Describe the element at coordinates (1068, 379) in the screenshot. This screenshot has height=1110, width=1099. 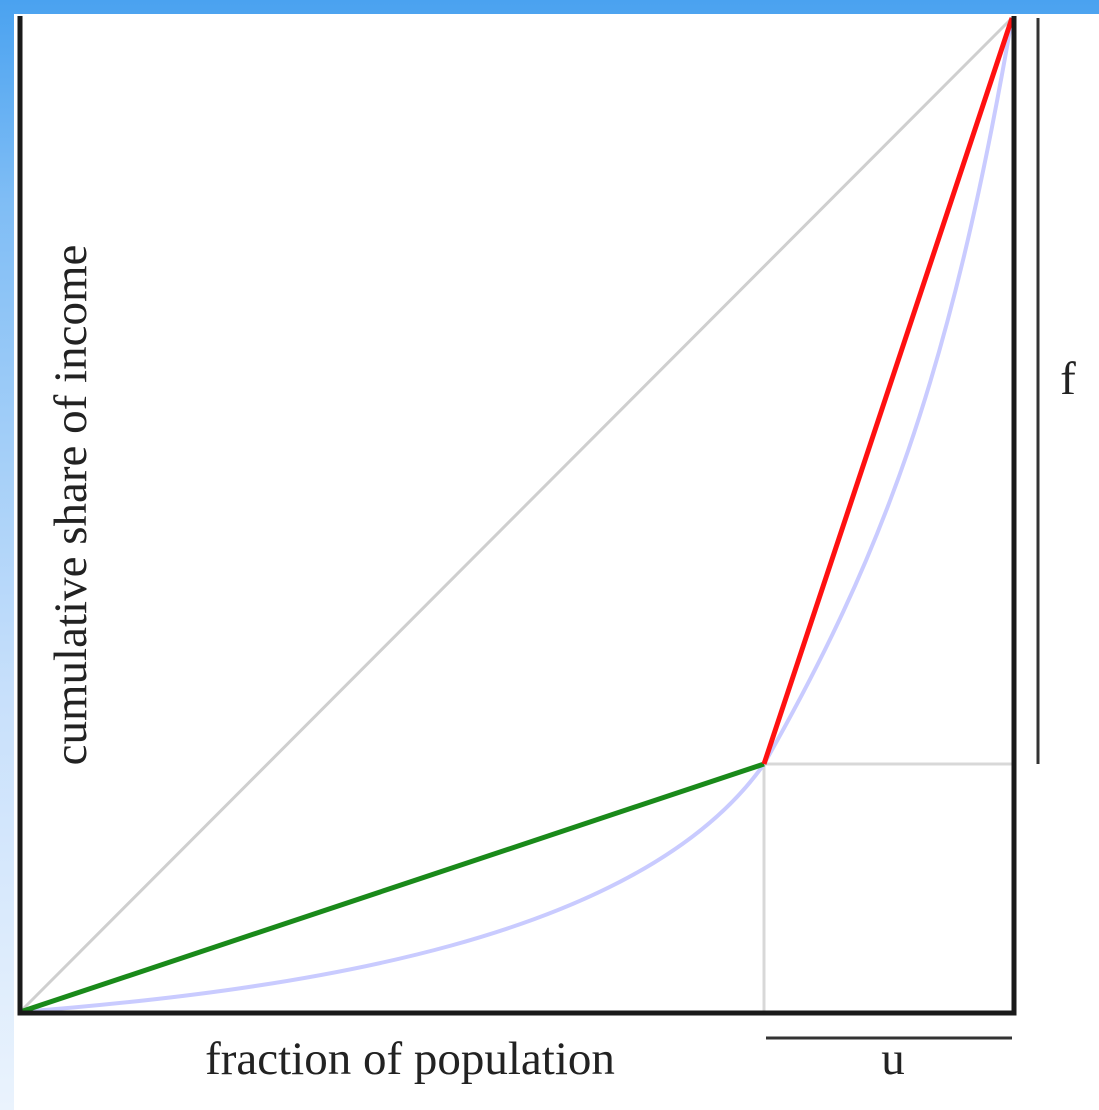
I see `f-label: f` at that location.